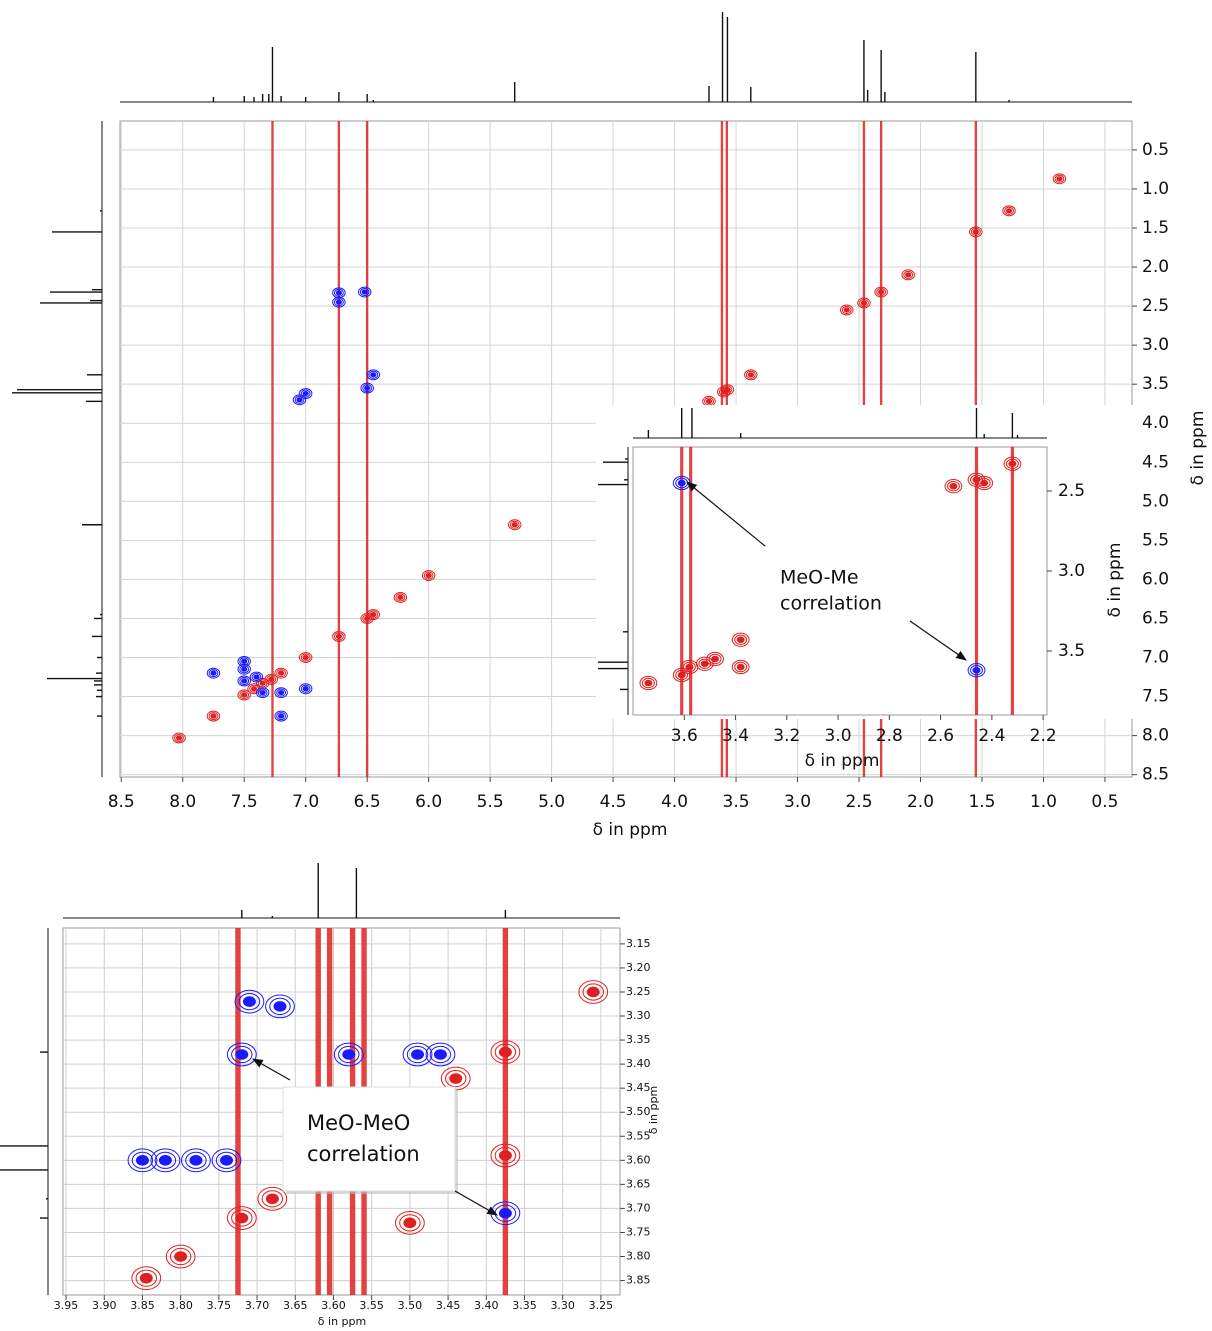  Describe the element at coordinates (1155, 423) in the screenshot. I see `y-tick-label: 4.0` at that location.